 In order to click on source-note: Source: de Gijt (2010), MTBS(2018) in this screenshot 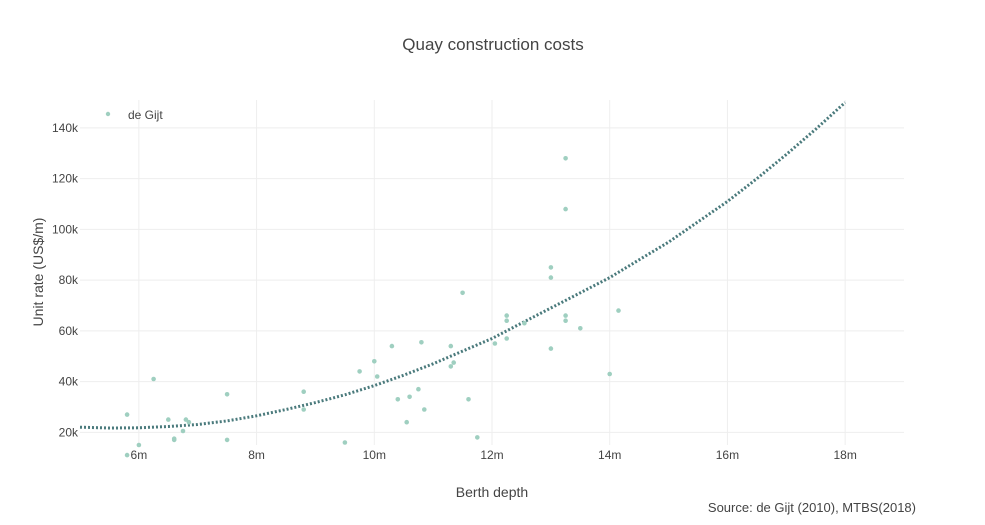, I will do `click(812, 507)`.